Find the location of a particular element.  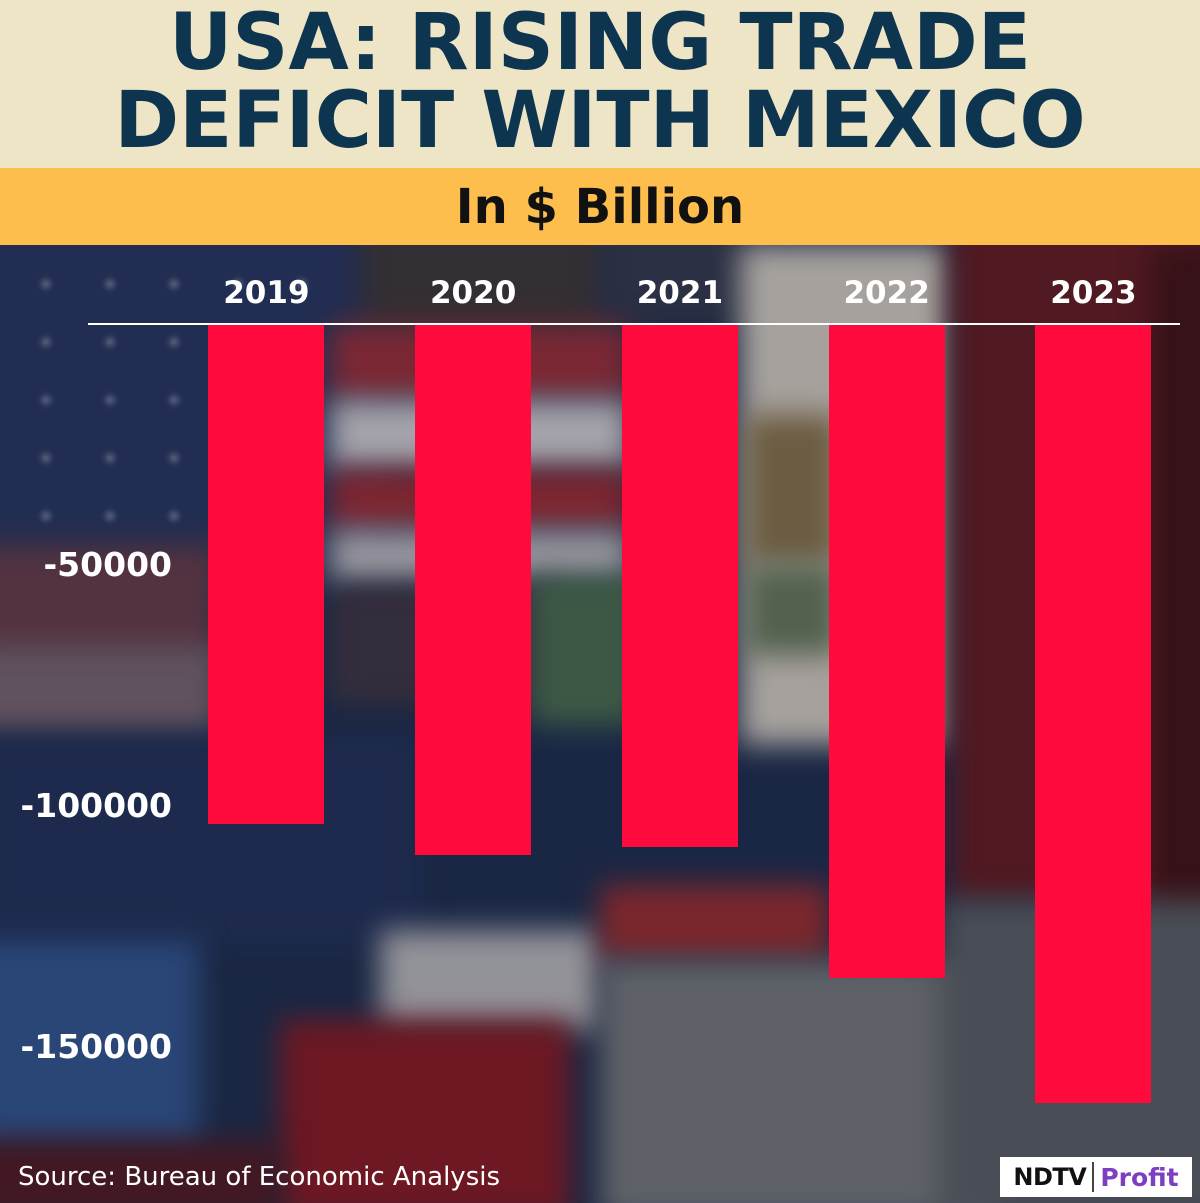

bar-2023 is located at coordinates (1093, 713).